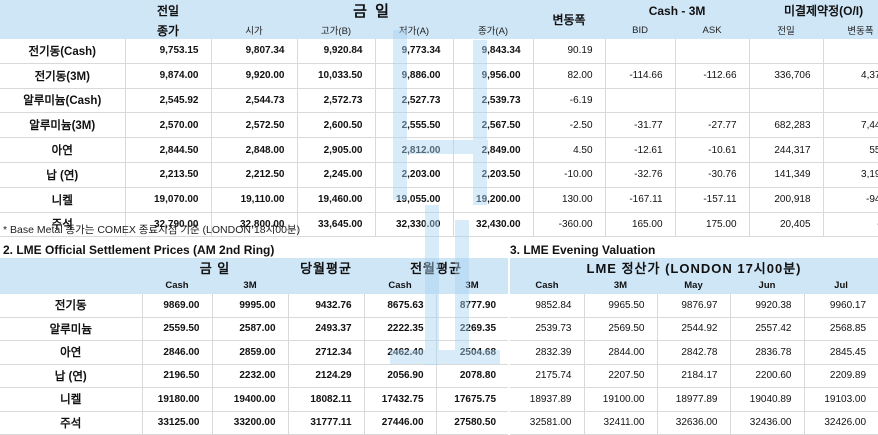  What do you see at coordinates (840, 306) in the screenshot?
I see `evening-value: 9960.17` at bounding box center [840, 306].